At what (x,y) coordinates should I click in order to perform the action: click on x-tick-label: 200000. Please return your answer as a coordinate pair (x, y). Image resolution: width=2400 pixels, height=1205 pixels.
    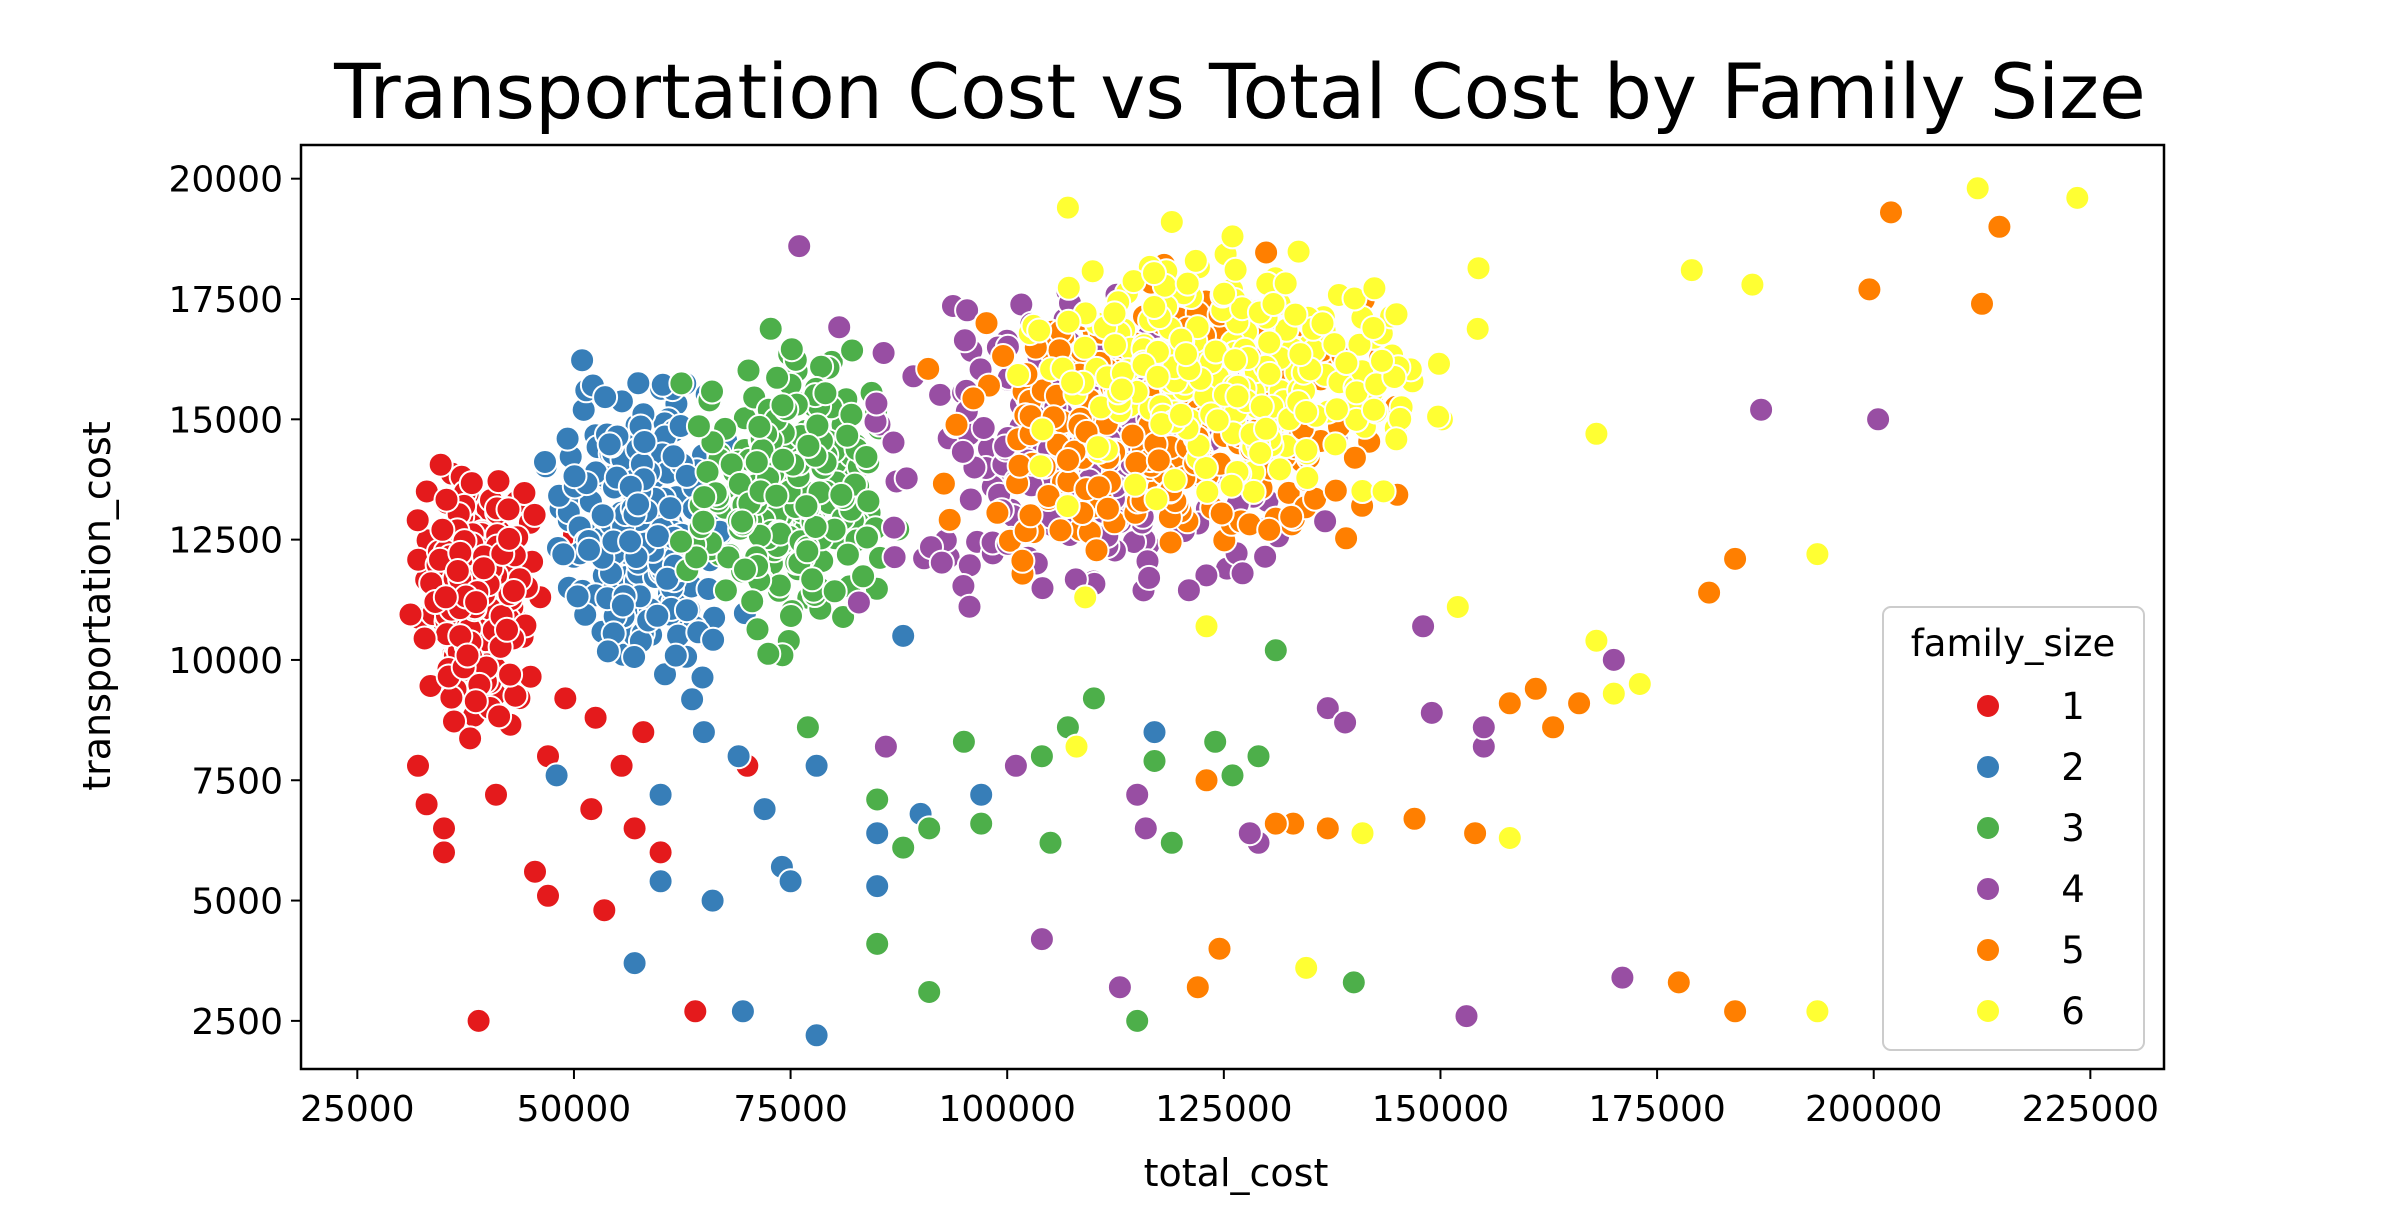
    Looking at the image, I should click on (1873, 1109).